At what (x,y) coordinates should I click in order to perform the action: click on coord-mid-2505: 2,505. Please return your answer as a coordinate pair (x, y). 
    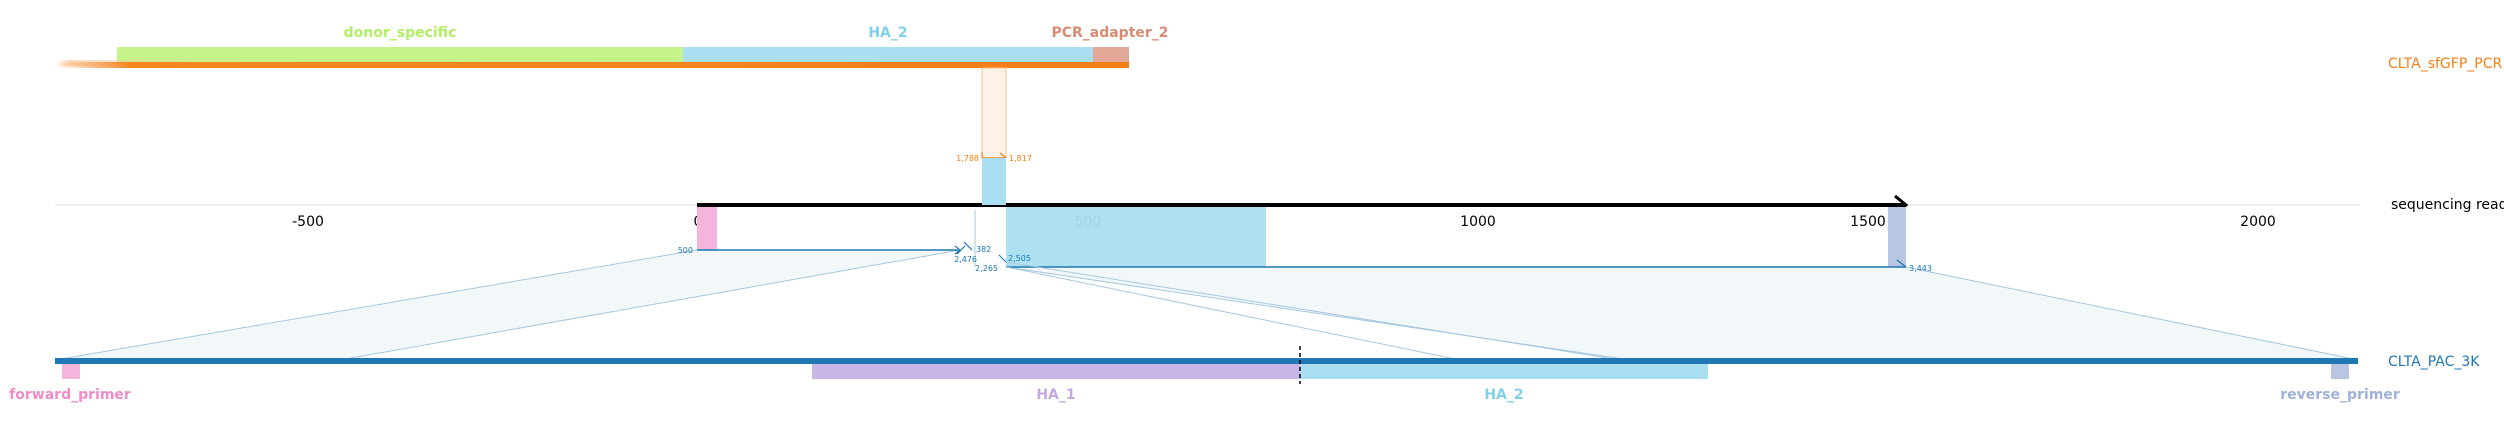
    Looking at the image, I should click on (1019, 258).